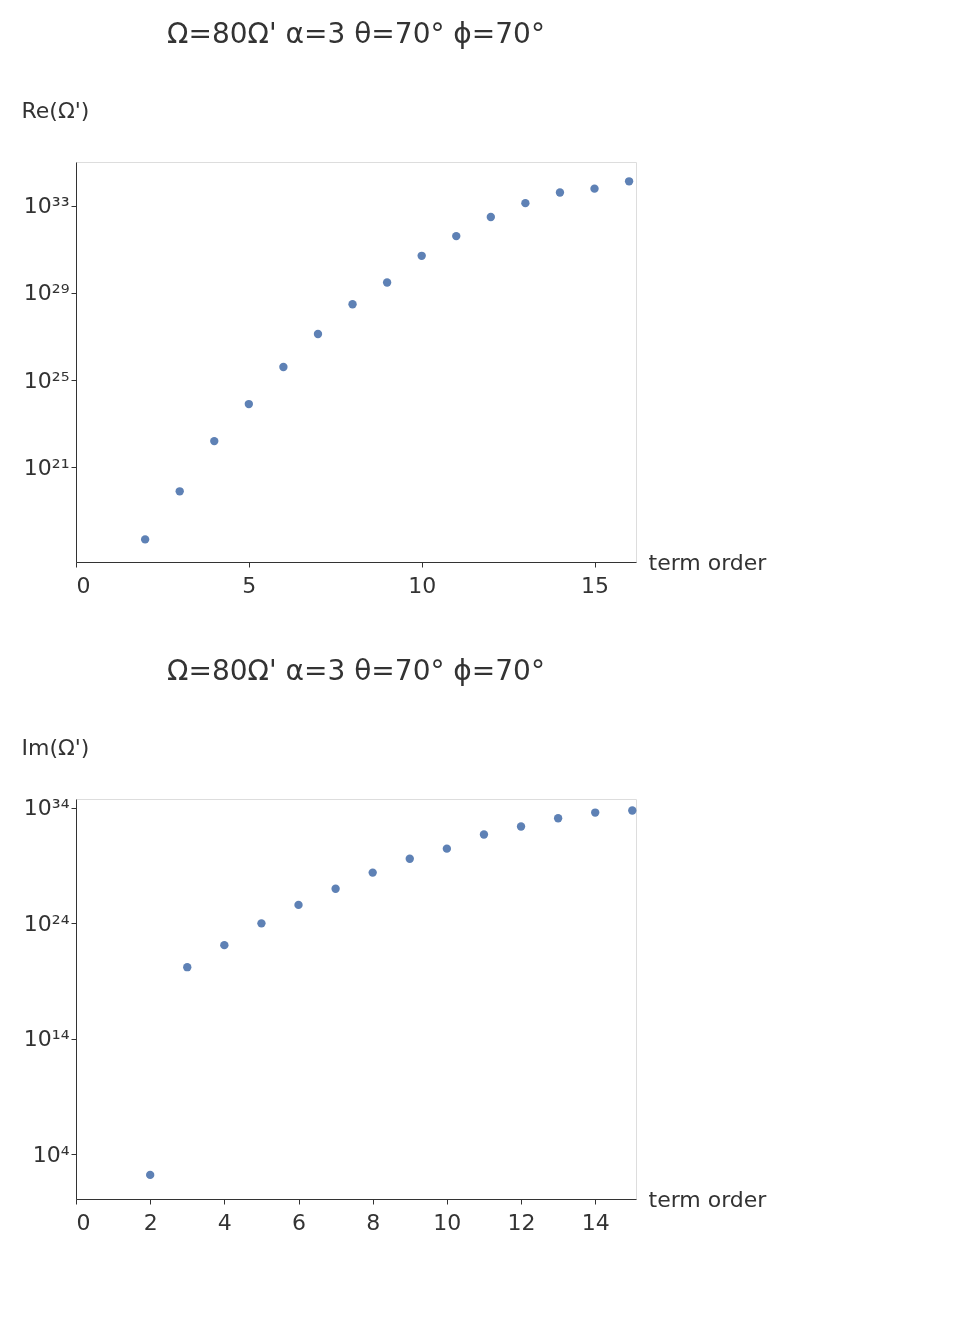 The height and width of the screenshot is (1344, 959). What do you see at coordinates (150, 1222) in the screenshot?
I see `x-tick-label: 2` at bounding box center [150, 1222].